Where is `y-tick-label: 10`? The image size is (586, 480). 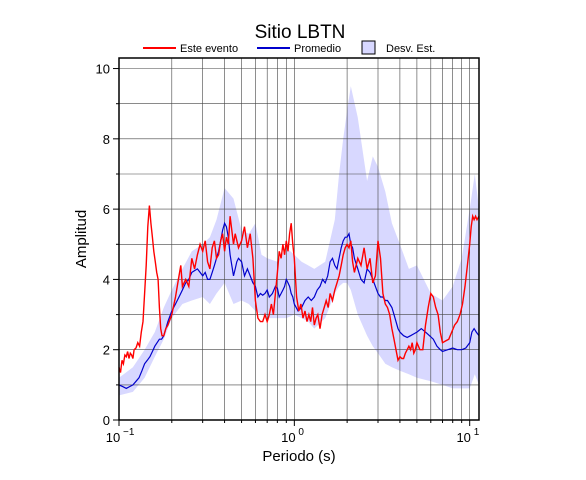
y-tick-label: 10 is located at coordinates (103, 69).